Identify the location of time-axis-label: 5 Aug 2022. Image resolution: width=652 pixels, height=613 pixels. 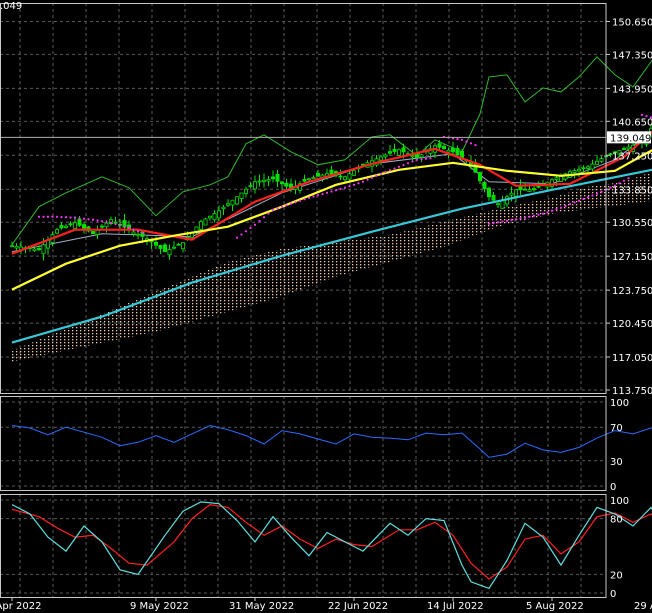
(555, 606).